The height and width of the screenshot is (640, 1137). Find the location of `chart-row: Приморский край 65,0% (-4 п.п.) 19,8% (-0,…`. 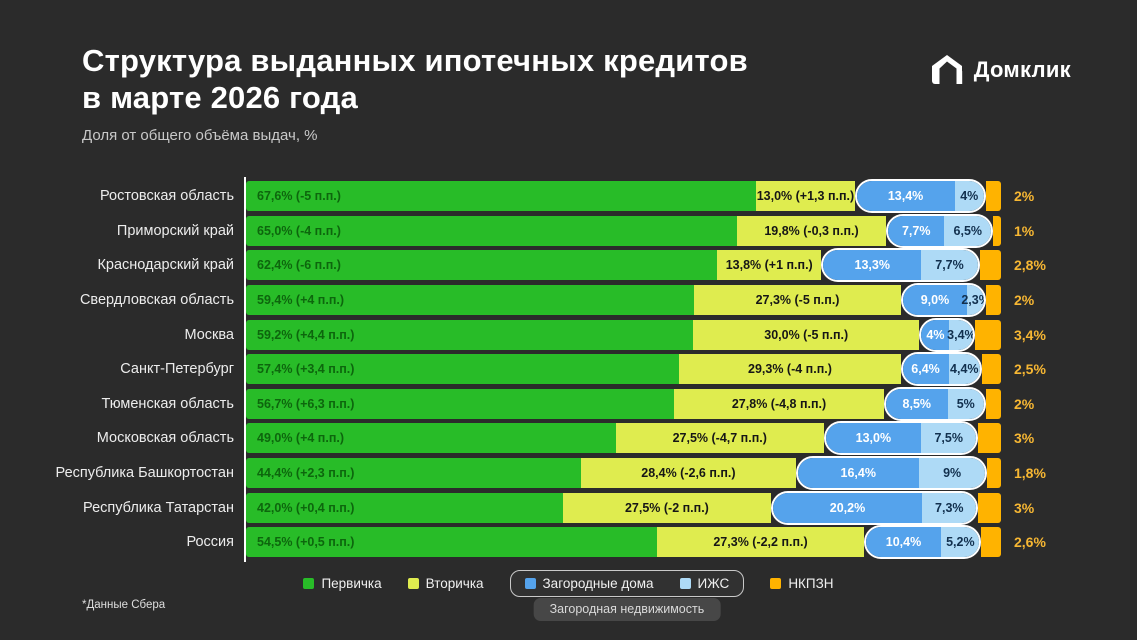

chart-row: Приморский край 65,0% (-4 п.п.) 19,8% (-0,… is located at coordinates (568, 231).